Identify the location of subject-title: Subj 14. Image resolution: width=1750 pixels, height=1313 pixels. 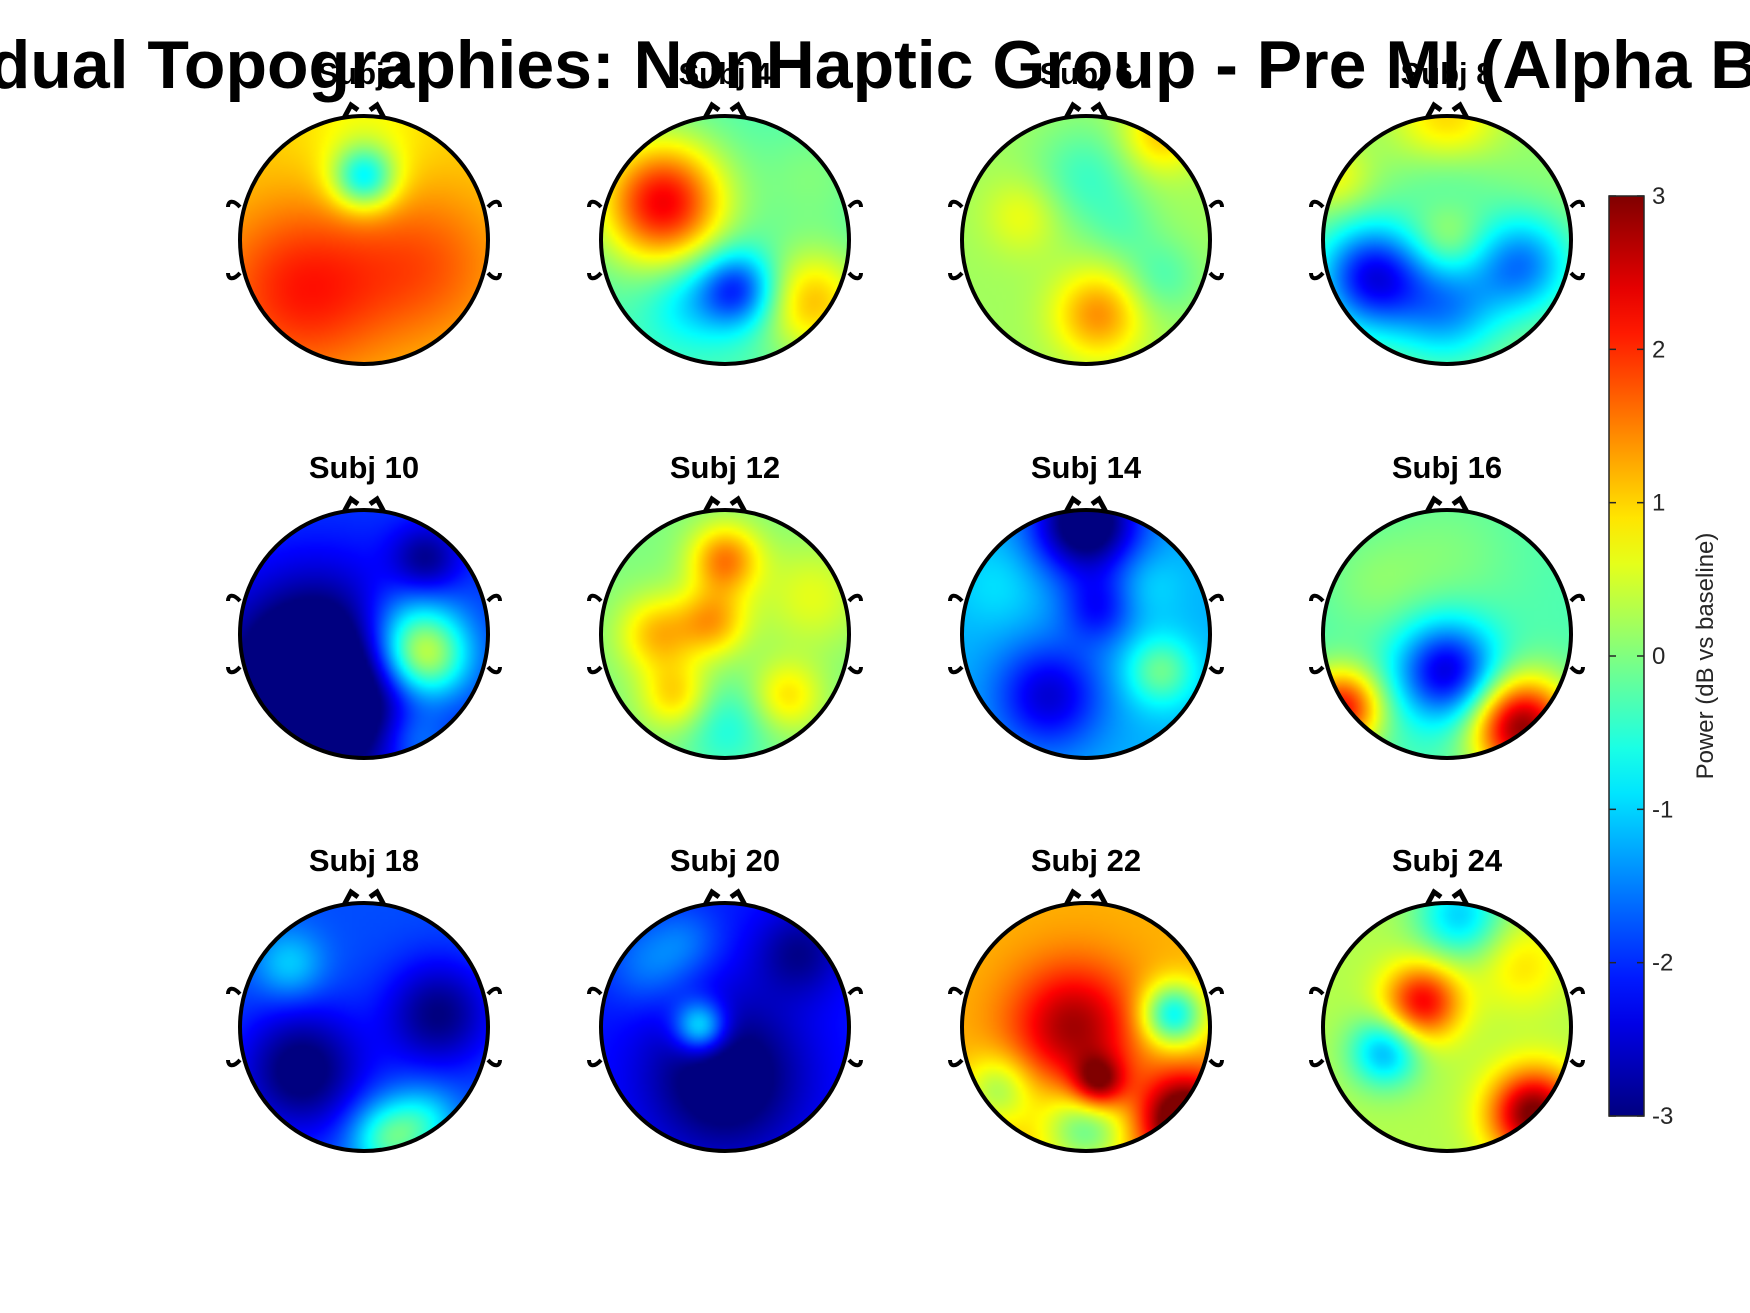
(1086, 467).